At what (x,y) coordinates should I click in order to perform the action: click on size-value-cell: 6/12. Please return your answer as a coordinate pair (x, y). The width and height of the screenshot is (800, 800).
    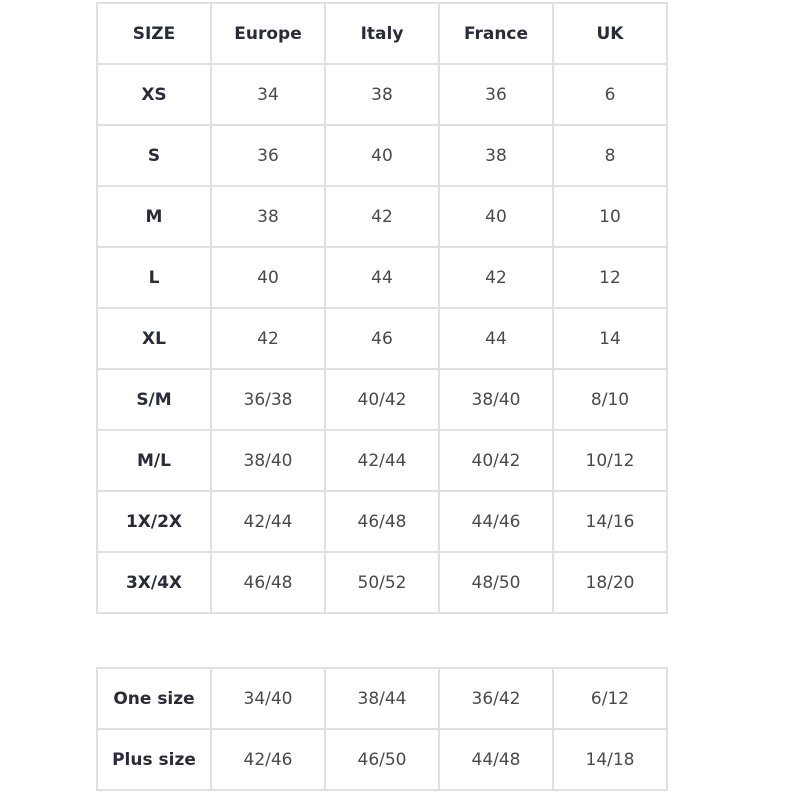
    Looking at the image, I should click on (610, 698).